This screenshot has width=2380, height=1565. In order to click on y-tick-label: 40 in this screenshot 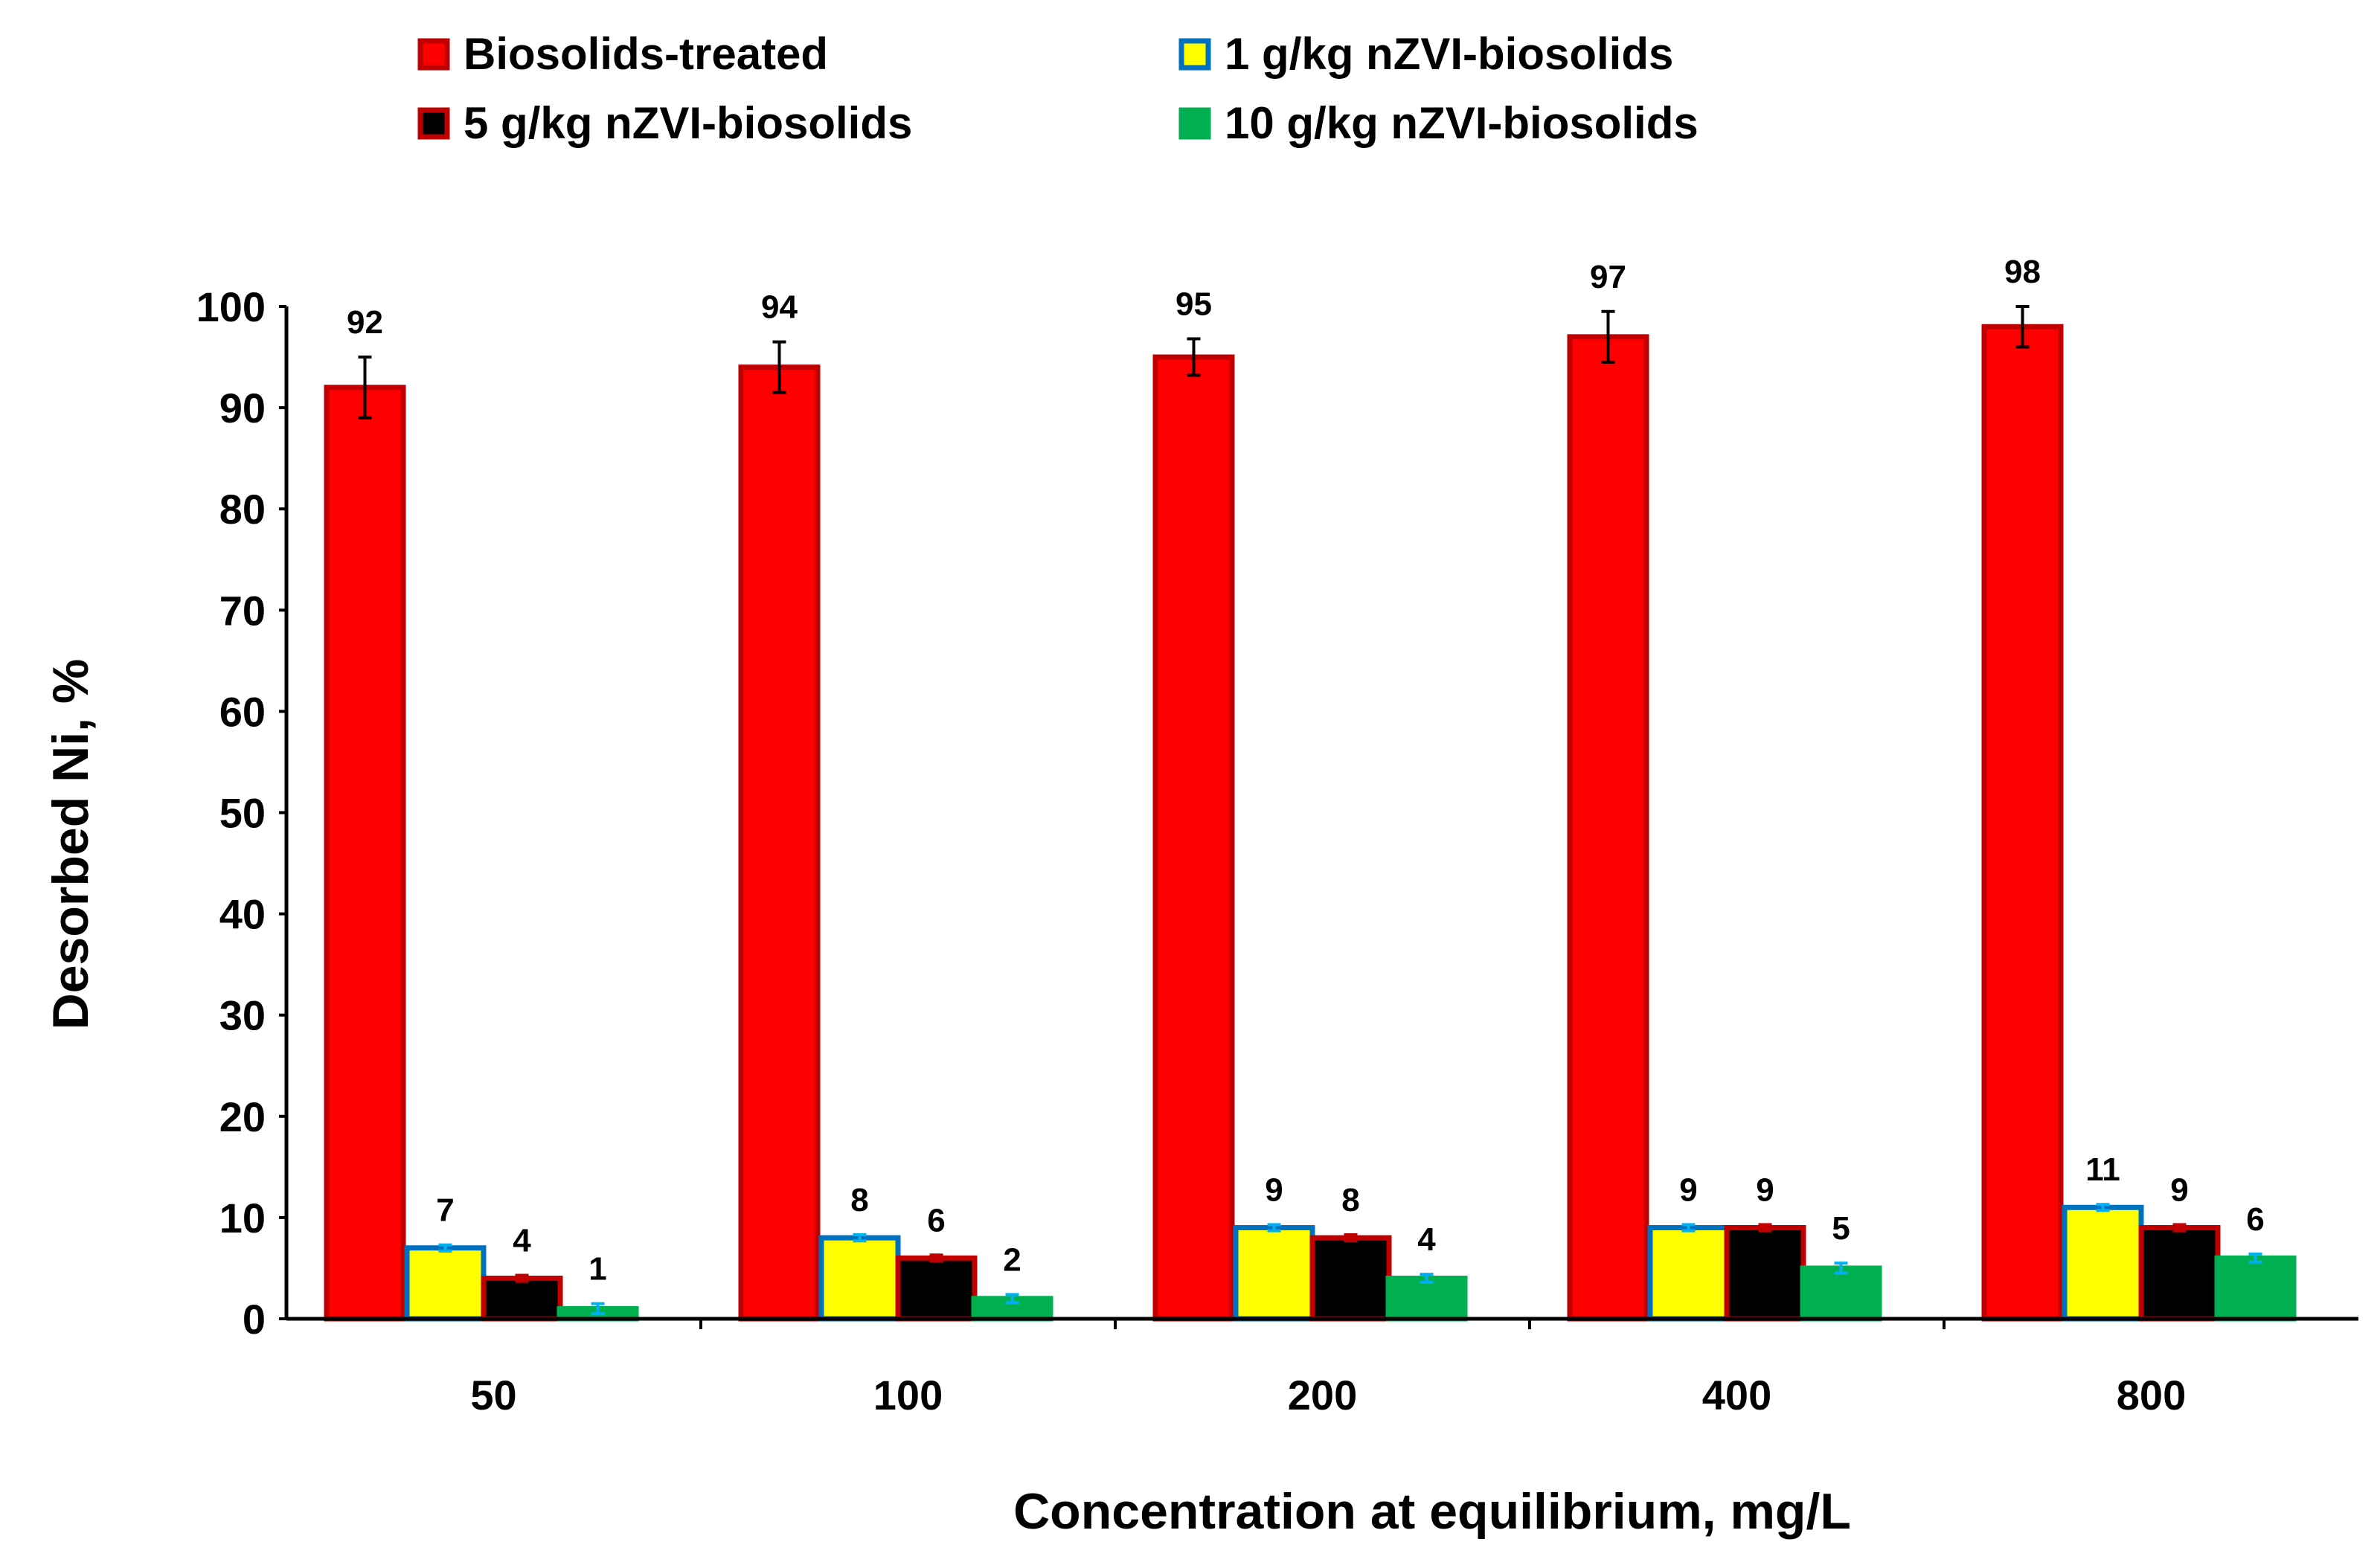, I will do `click(243, 915)`.